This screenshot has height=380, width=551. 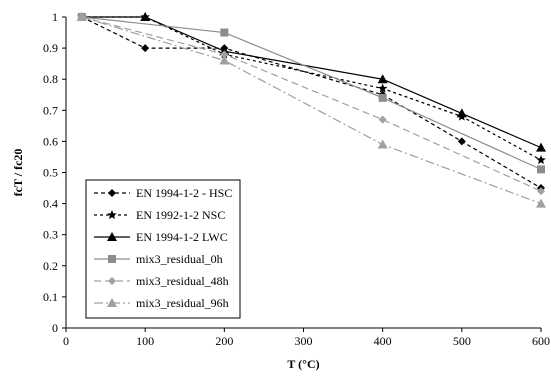 I want to click on y-tick-label: 0.2, so click(x=50, y=266).